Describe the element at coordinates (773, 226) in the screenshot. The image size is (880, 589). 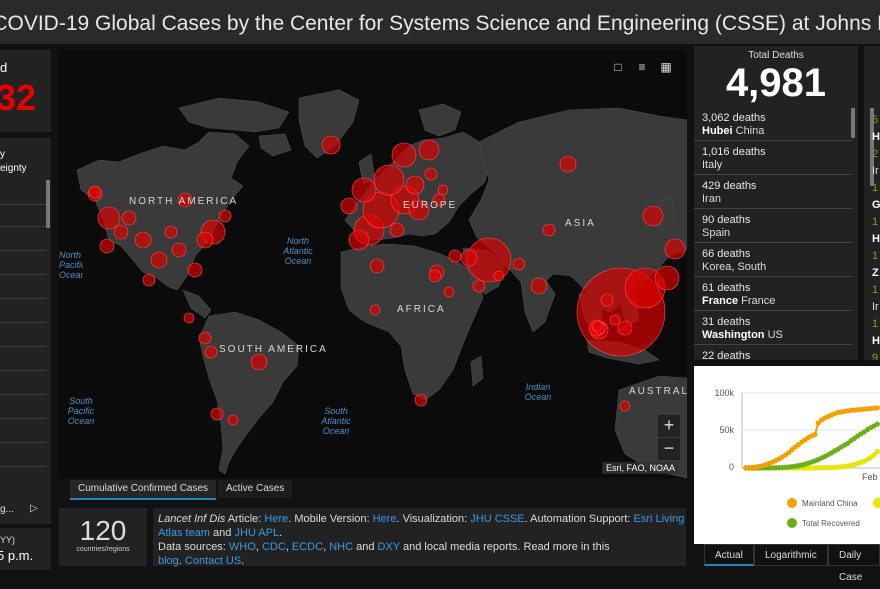
I see `list-item: 90 deaths Spain` at that location.